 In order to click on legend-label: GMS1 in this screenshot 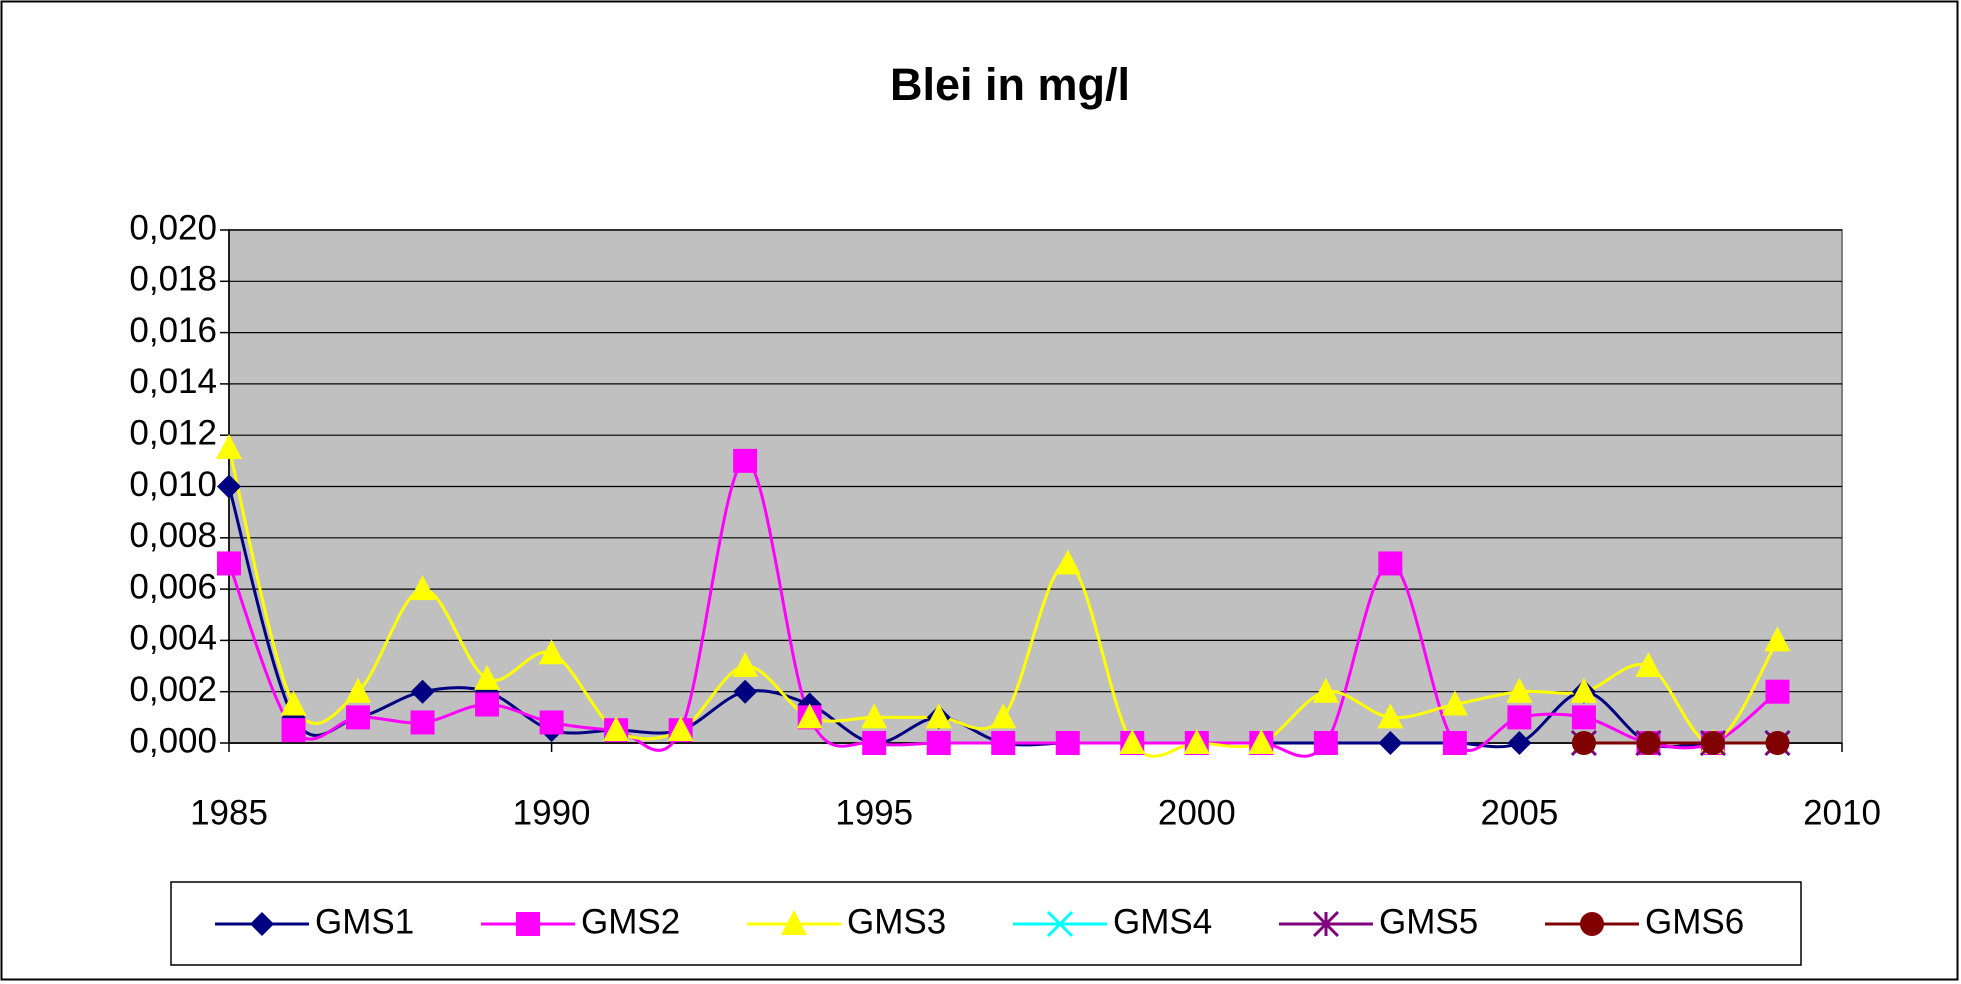, I will do `click(364, 921)`.